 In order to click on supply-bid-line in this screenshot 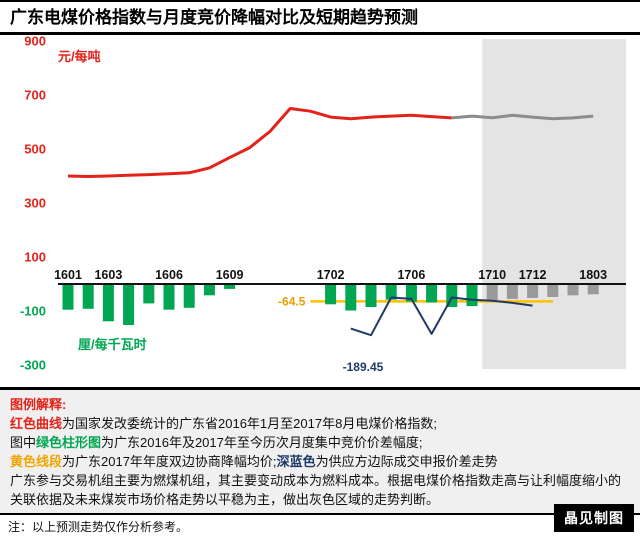, I will do `click(441, 316)`.